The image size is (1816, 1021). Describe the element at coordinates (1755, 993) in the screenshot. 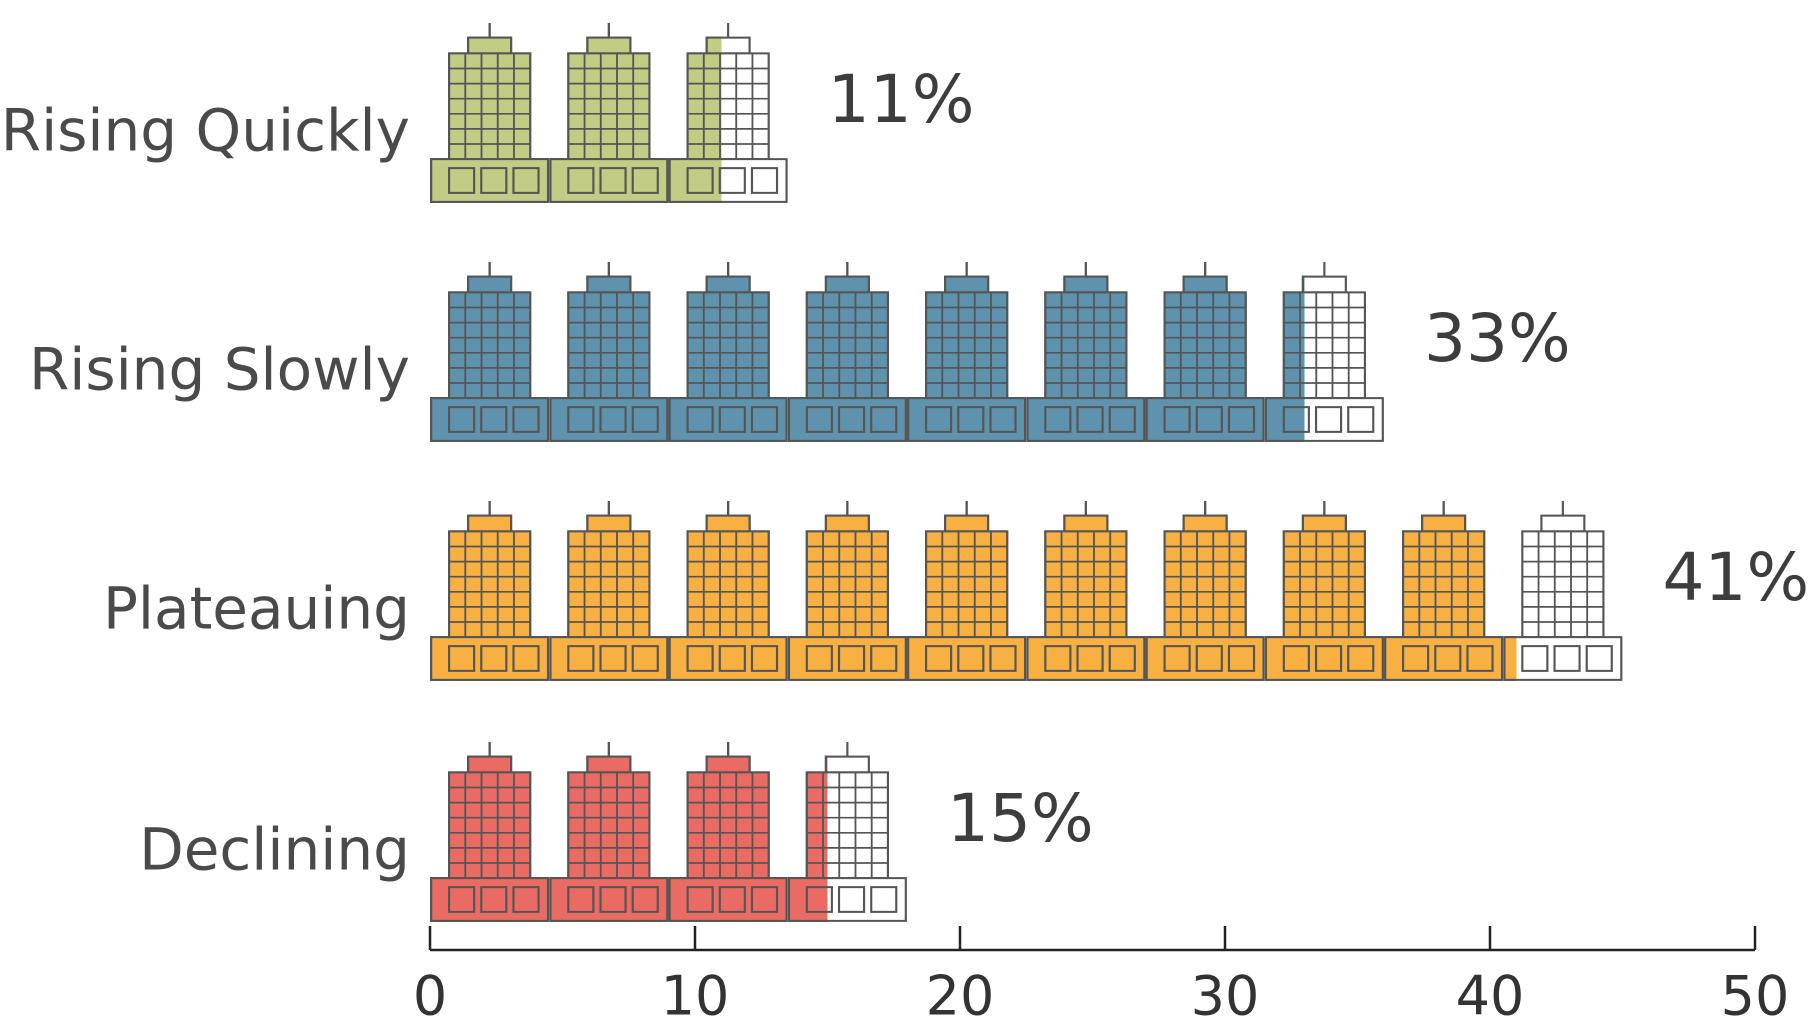

I see `x-tick-label: 50` at that location.